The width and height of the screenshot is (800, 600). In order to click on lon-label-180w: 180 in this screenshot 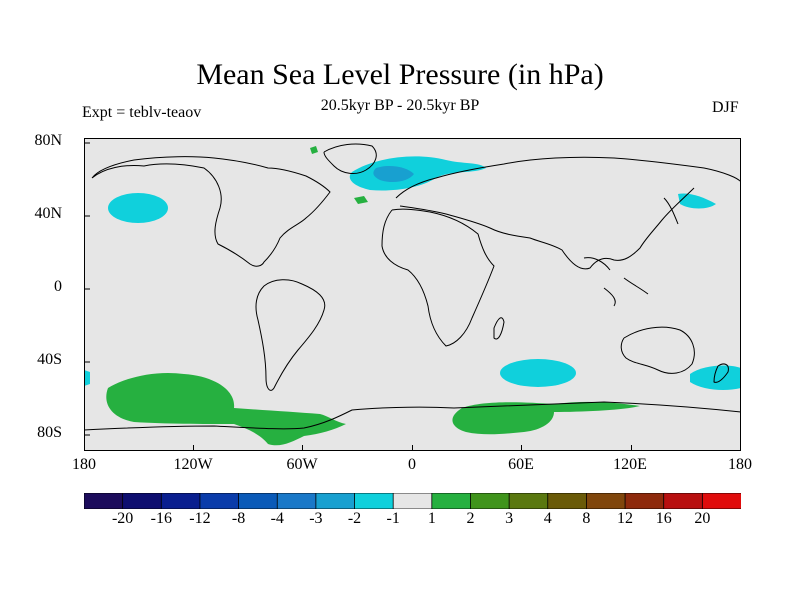, I will do `click(84, 464)`.